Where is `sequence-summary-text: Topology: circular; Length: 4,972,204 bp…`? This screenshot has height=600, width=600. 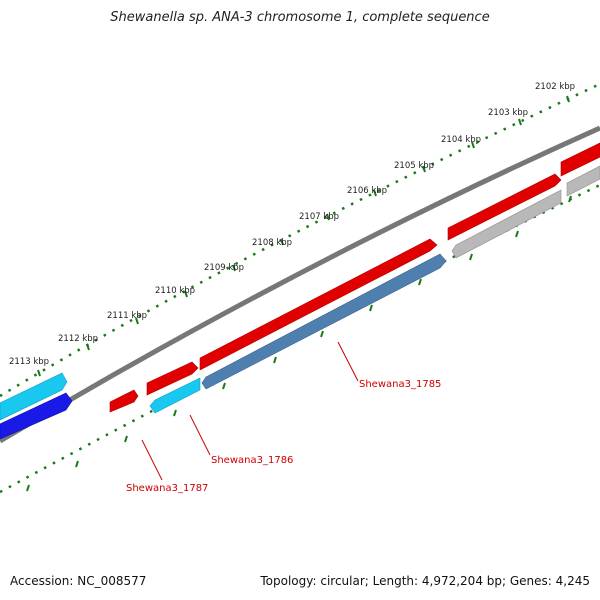
sequence-summary-text: Topology: circular; Length: 4,972,204 bp… is located at coordinates (425, 581).